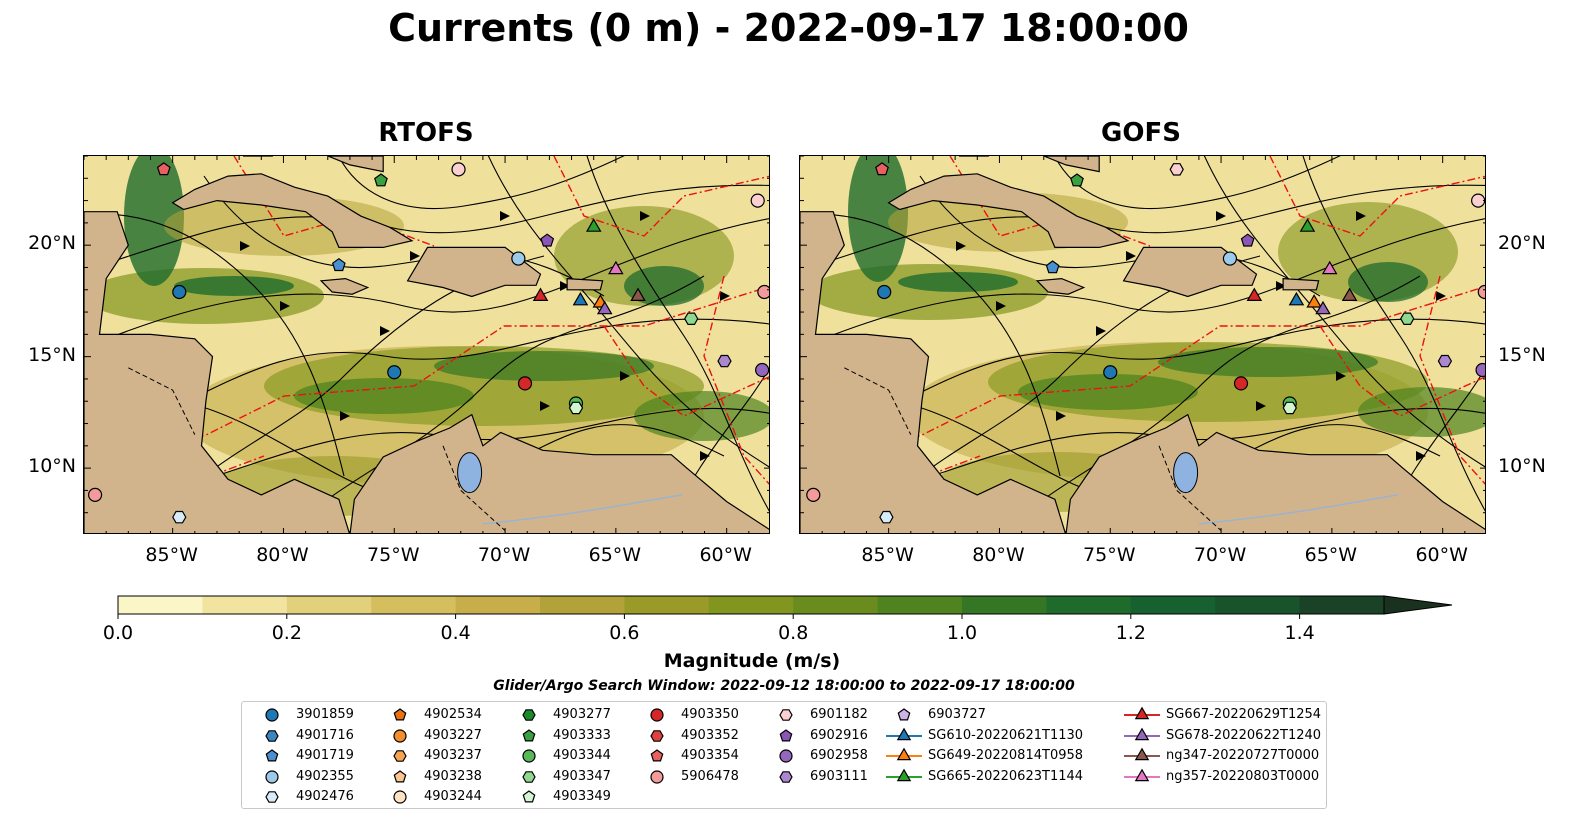  Describe the element at coordinates (1141, 133) in the screenshot. I see `panel-title-gofs: GOFS` at that location.